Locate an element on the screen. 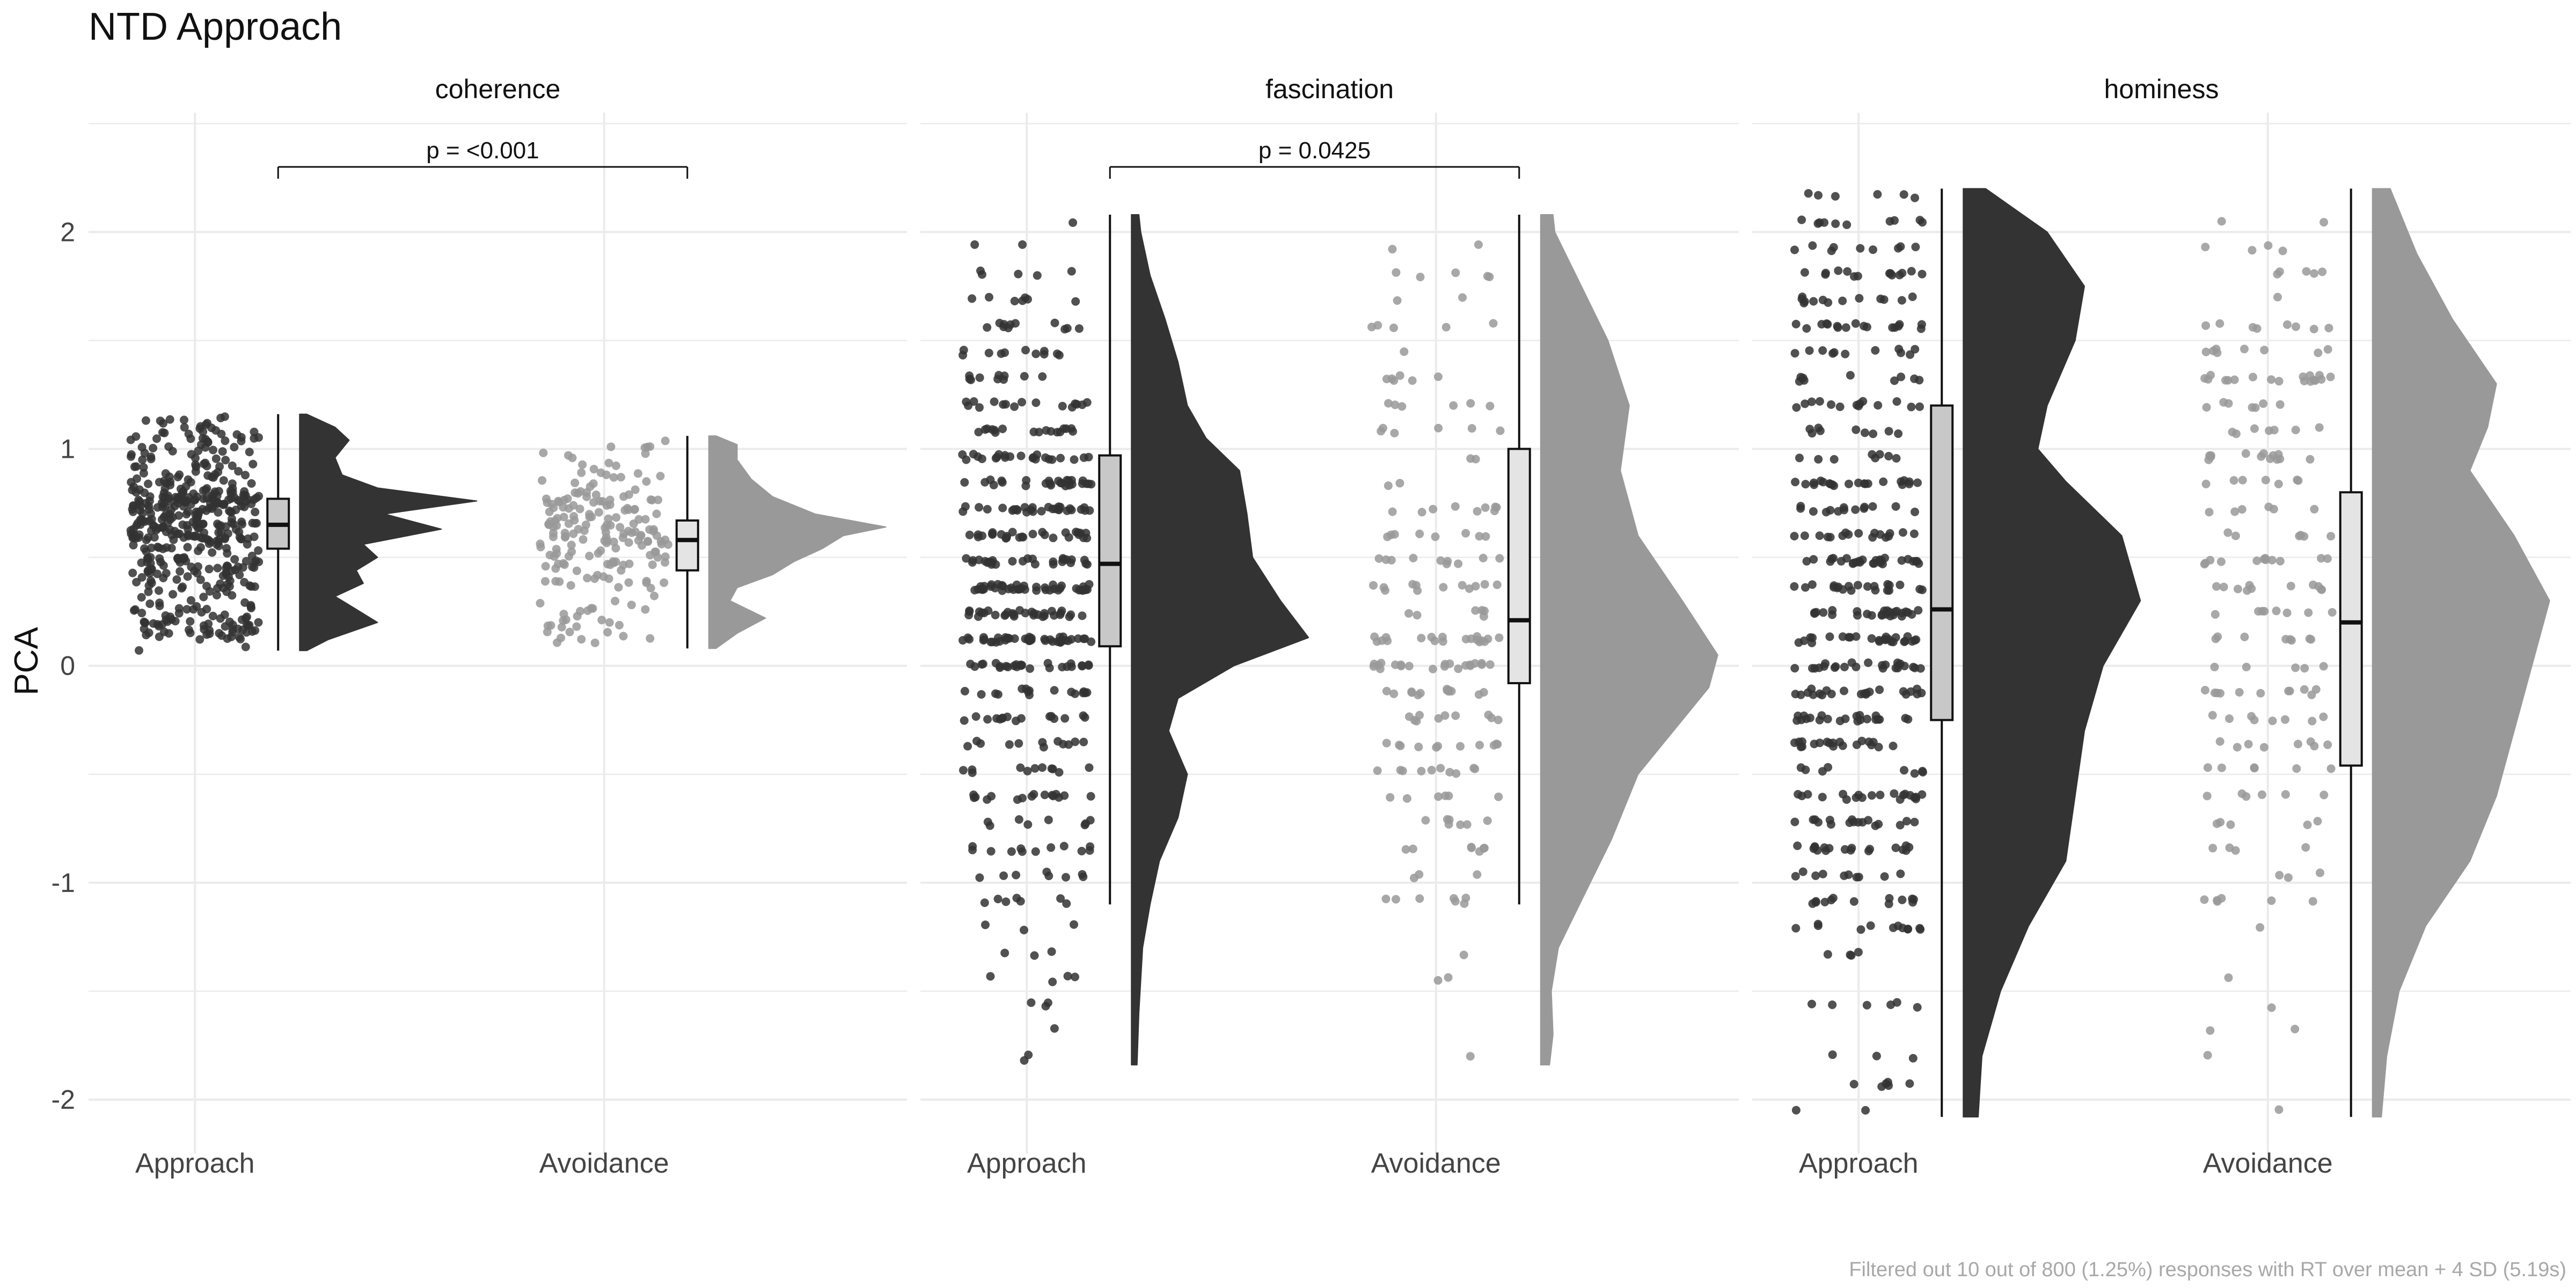 The image size is (2576, 1288). p-value-label: p = 0.0425 is located at coordinates (1314, 150).